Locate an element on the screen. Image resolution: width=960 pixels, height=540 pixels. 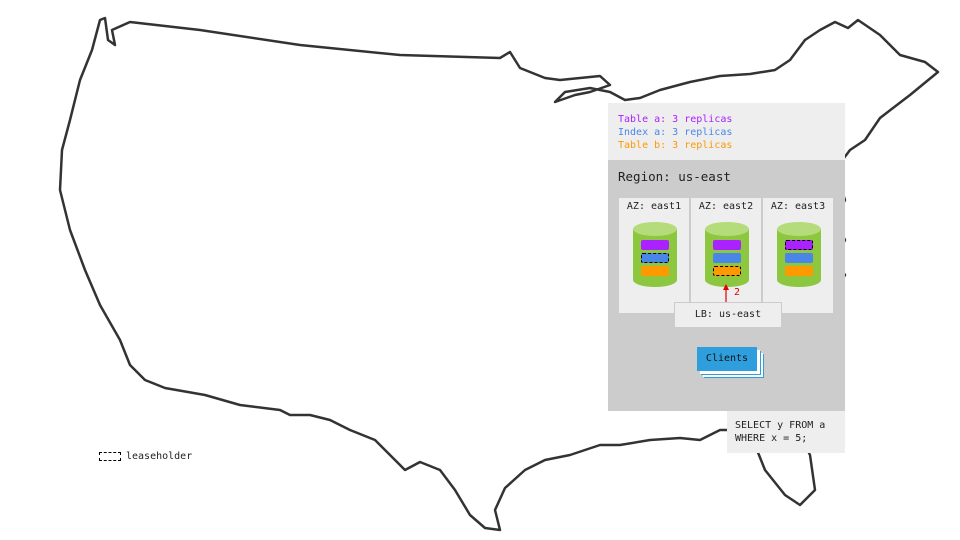
dashed-box-icon is located at coordinates (110, 456).